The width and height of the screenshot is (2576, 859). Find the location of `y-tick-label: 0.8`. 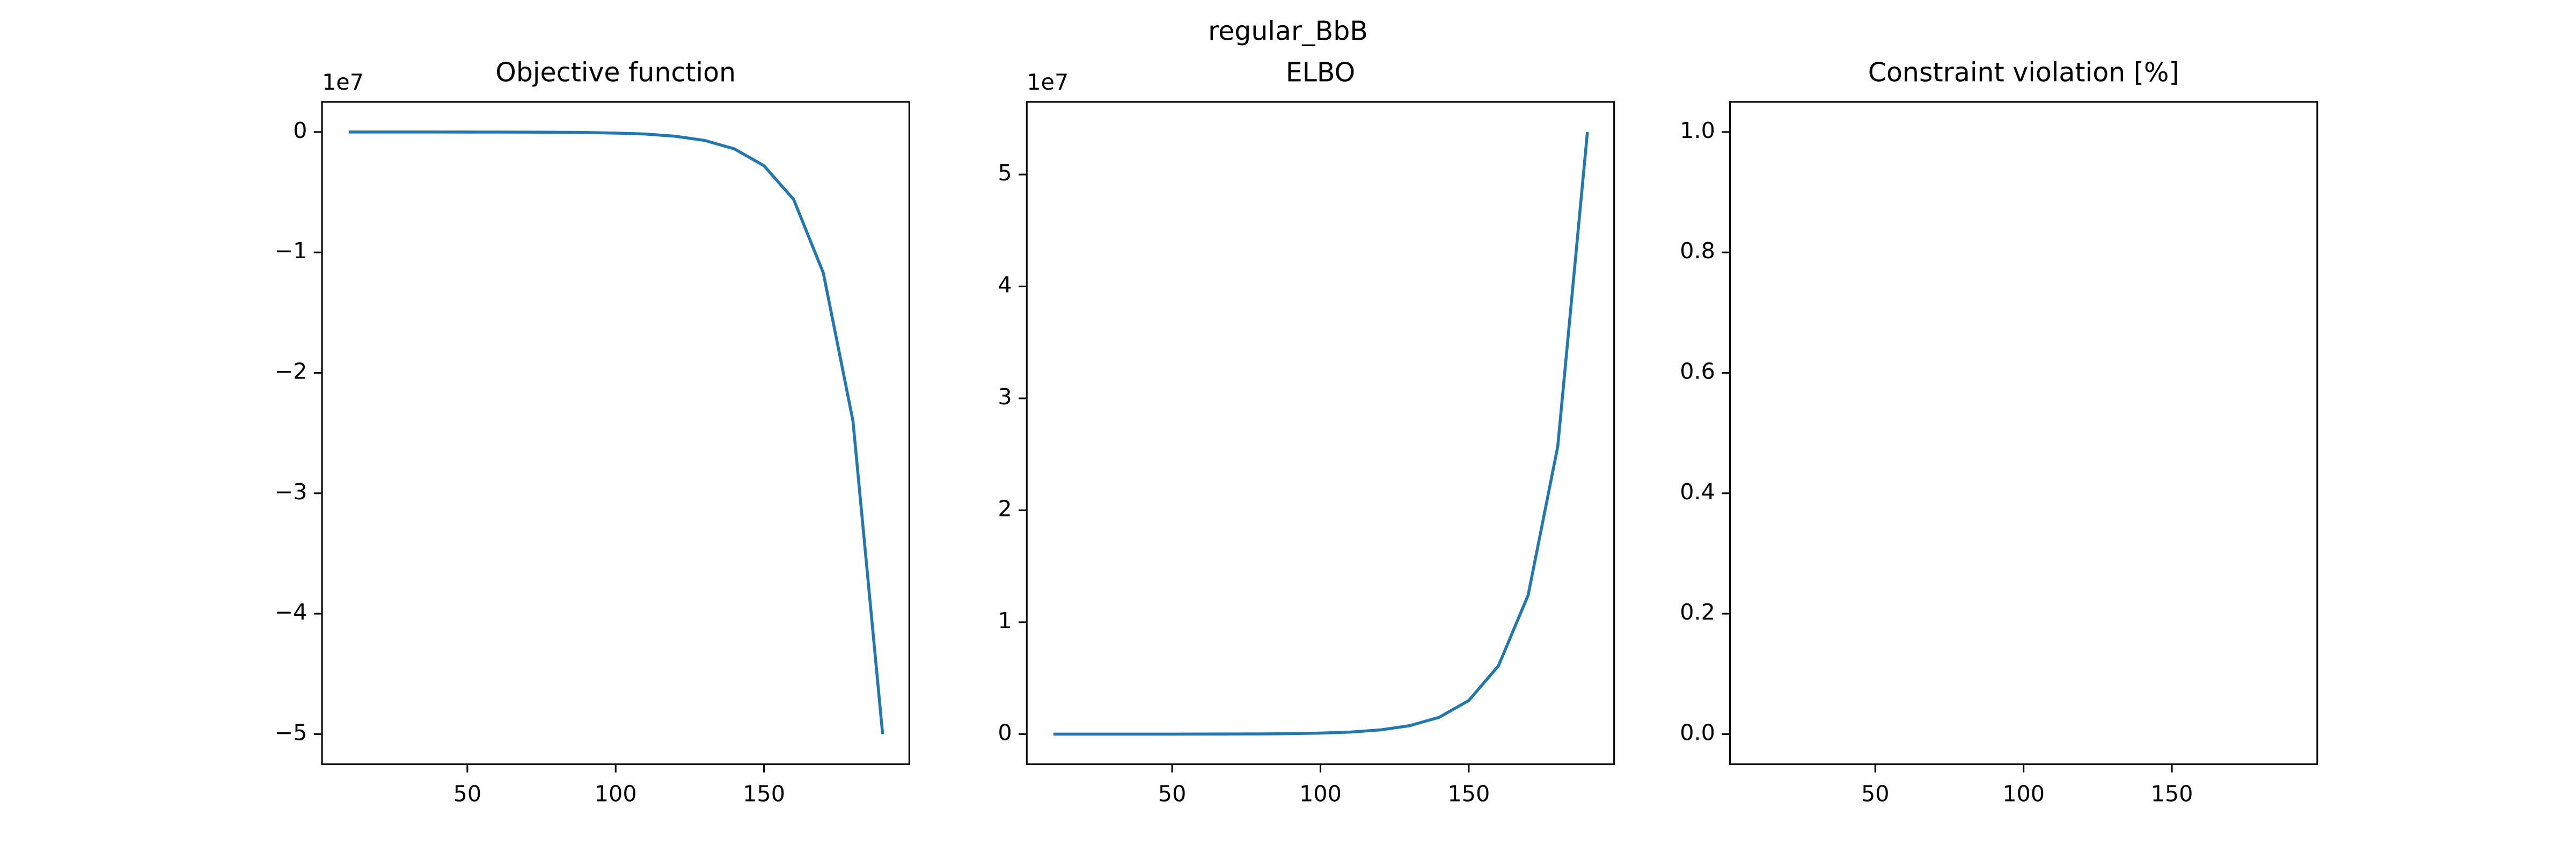

y-tick-label: 0.8 is located at coordinates (1697, 251).